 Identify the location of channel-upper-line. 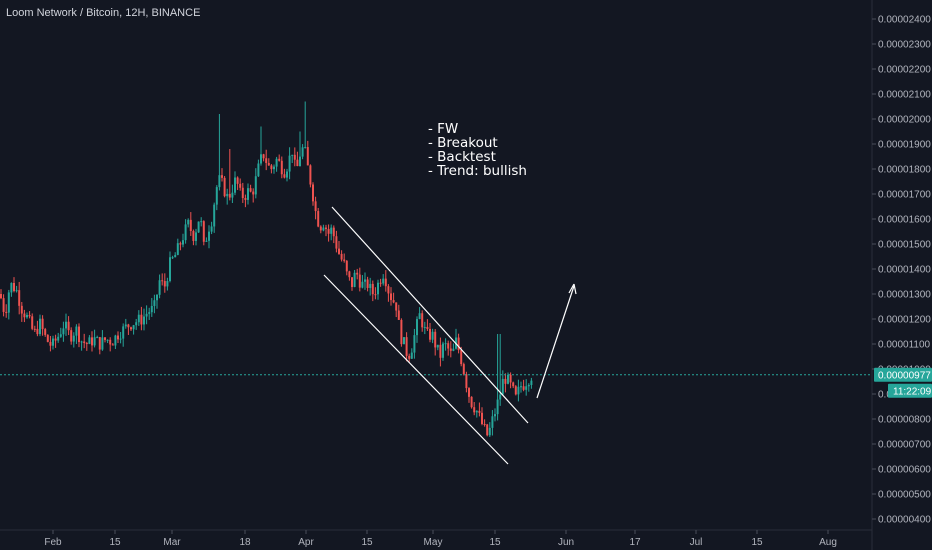
(430, 315).